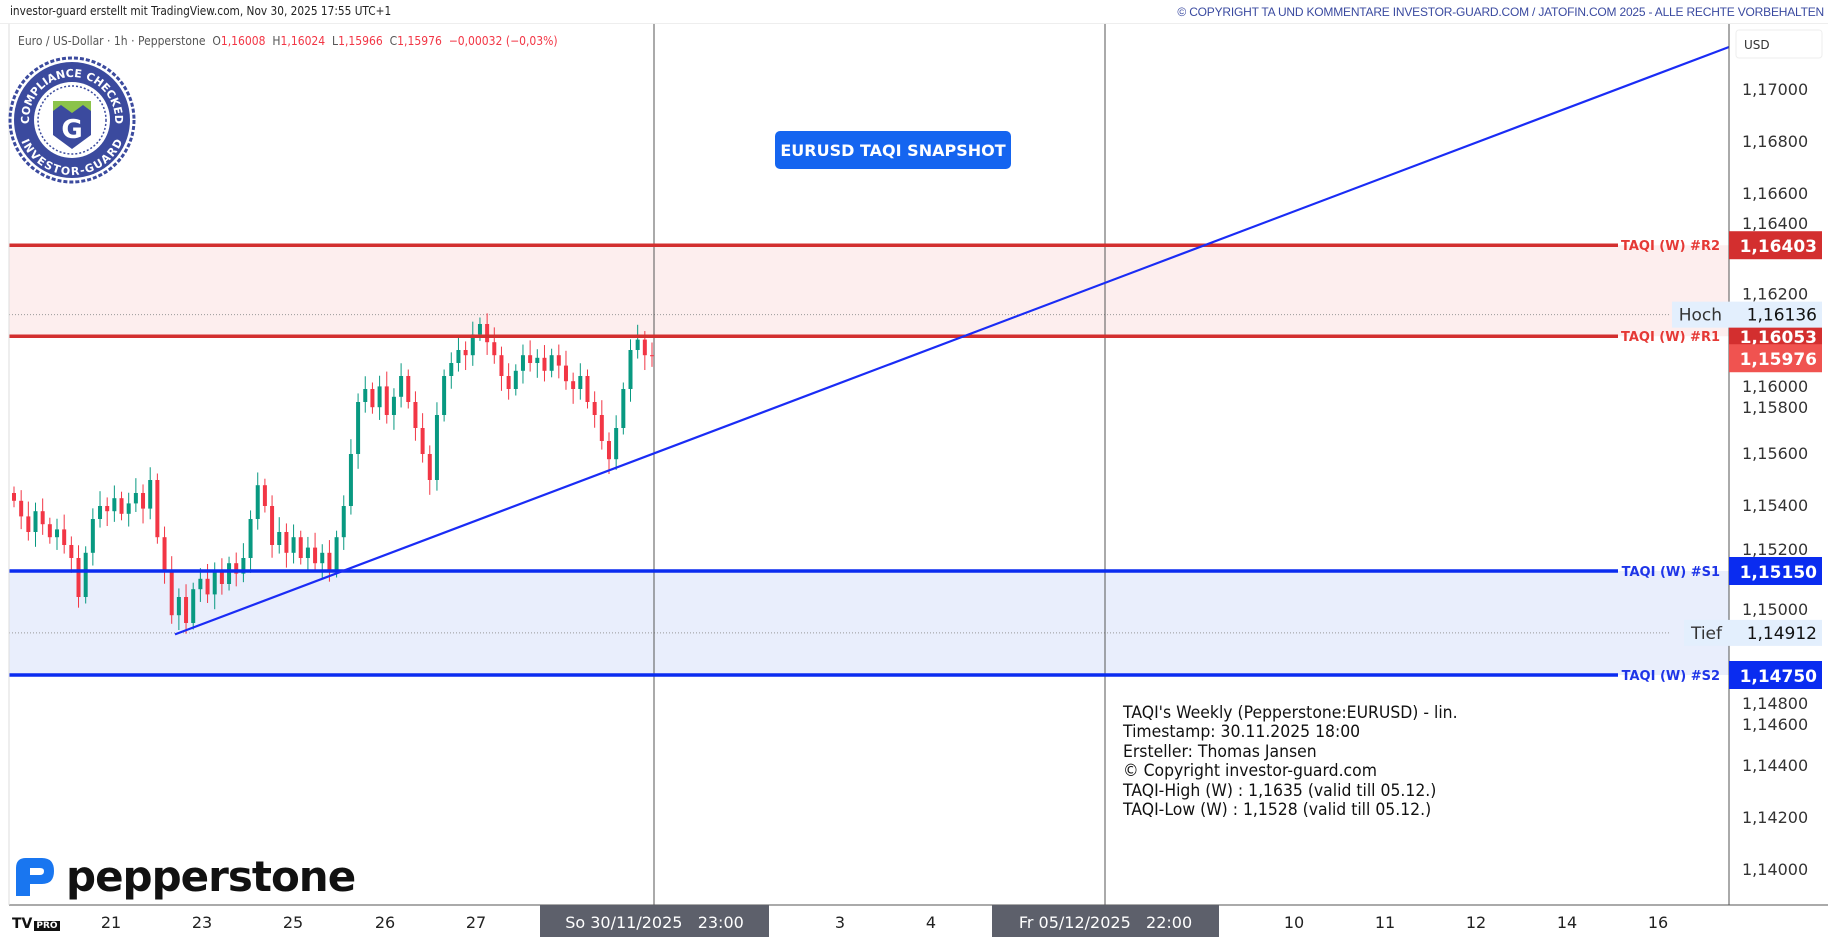  What do you see at coordinates (1294, 922) in the screenshot?
I see `time-tick-label: 10` at bounding box center [1294, 922].